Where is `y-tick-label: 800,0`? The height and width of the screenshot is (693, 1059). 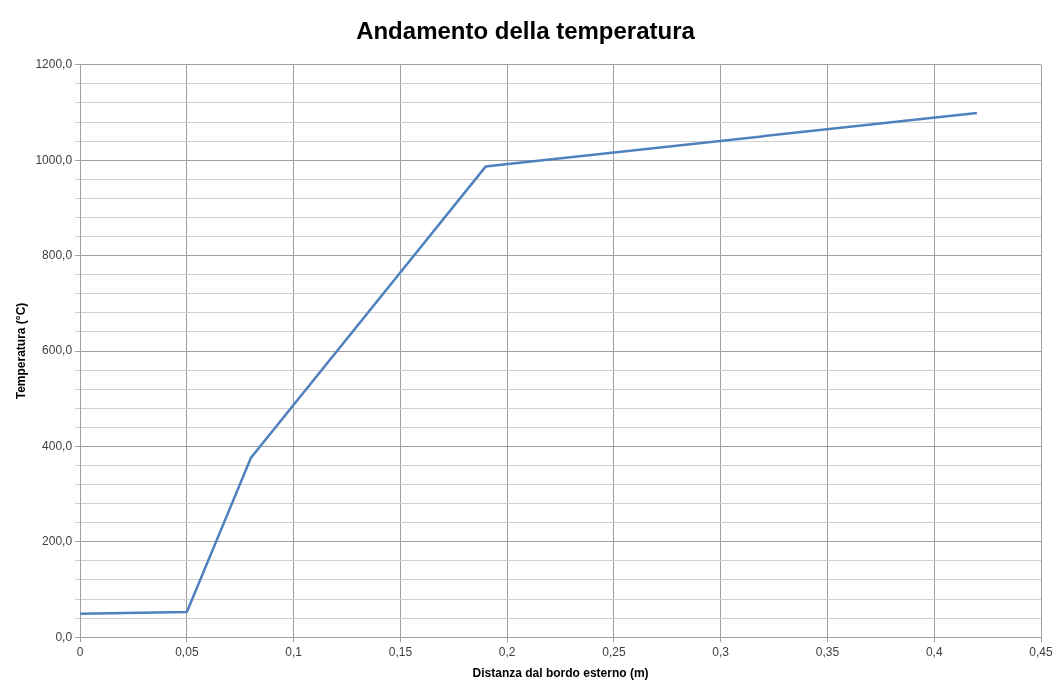 y-tick-label: 800,0 is located at coordinates (57, 254).